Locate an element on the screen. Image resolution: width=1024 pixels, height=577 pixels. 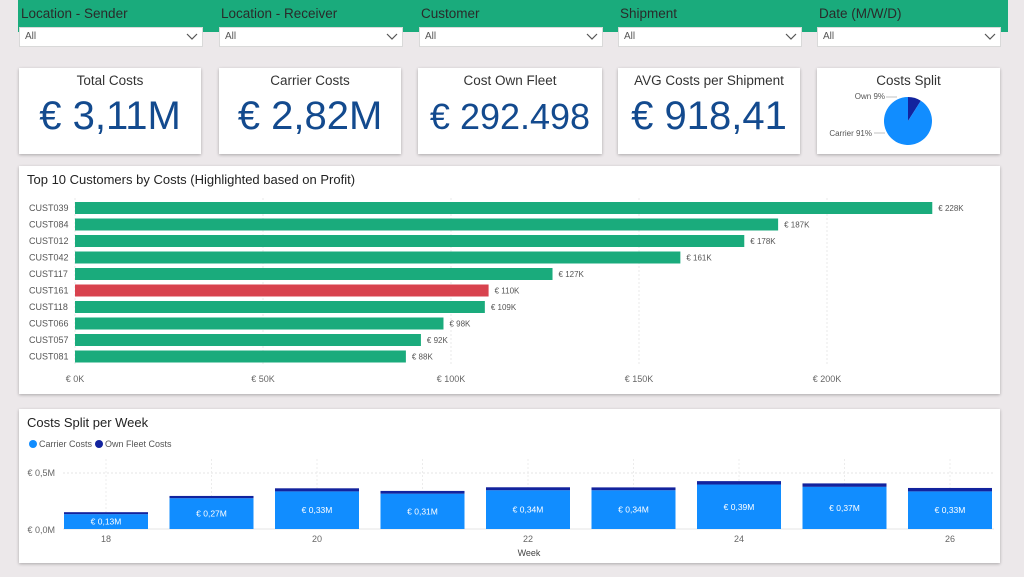
x-tick-label: € 0K is located at coordinates (75, 379).